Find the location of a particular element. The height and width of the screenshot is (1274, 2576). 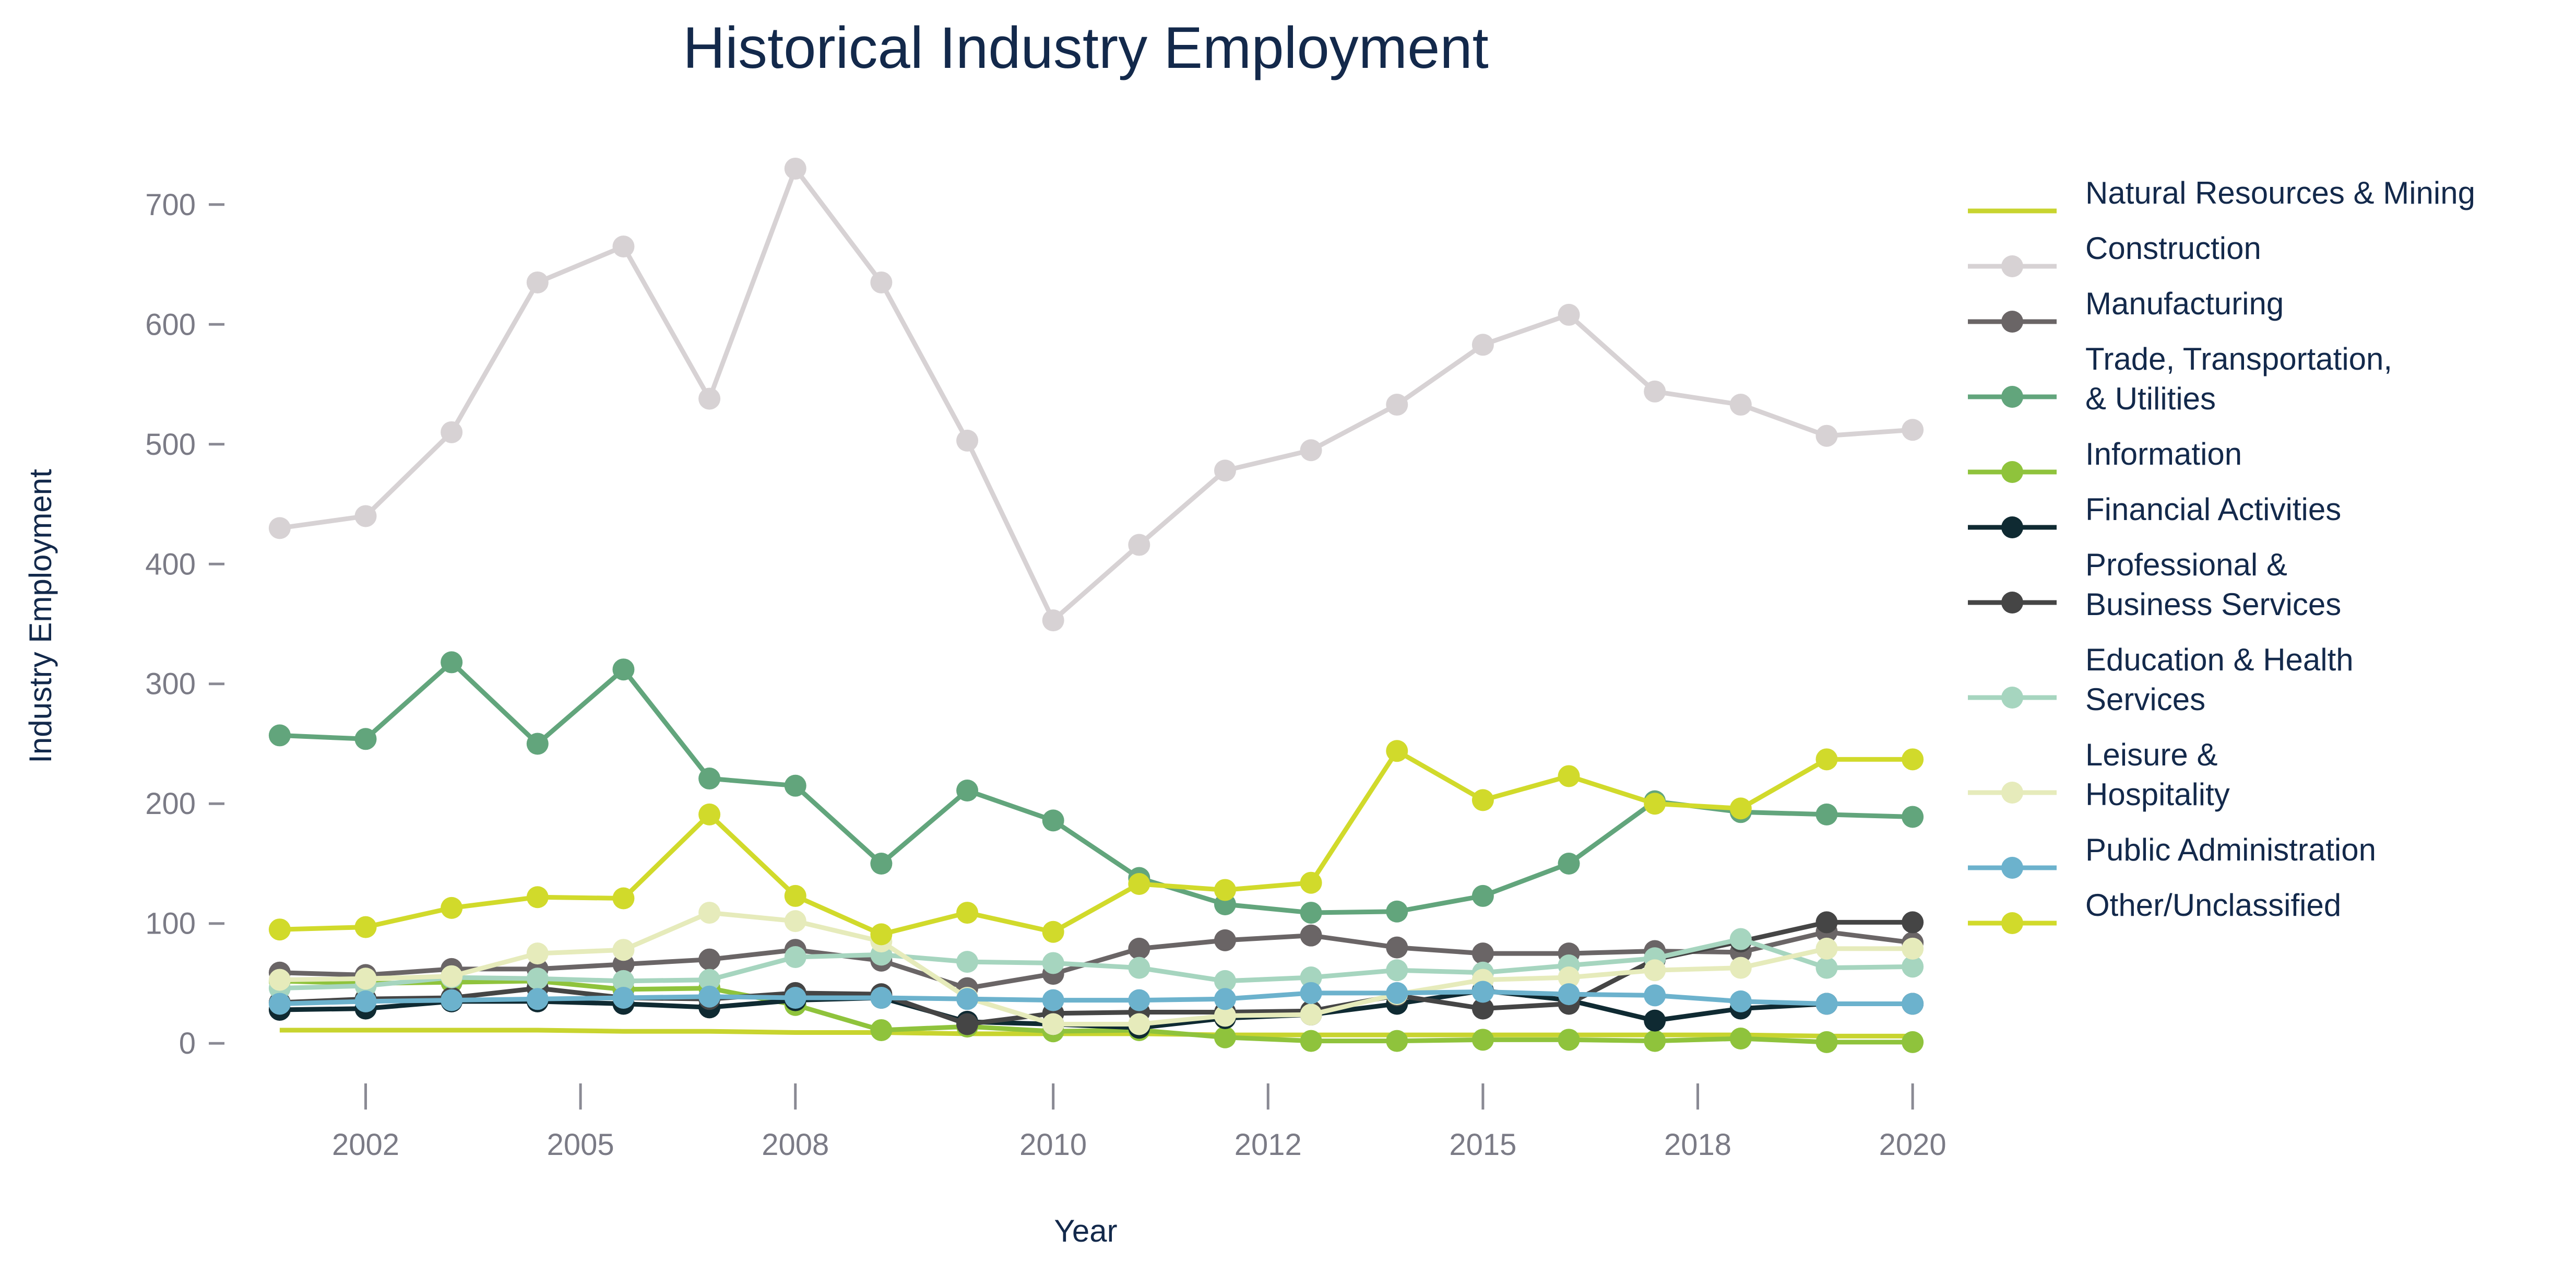

data-point-financial-activities is located at coordinates (1655, 1020).